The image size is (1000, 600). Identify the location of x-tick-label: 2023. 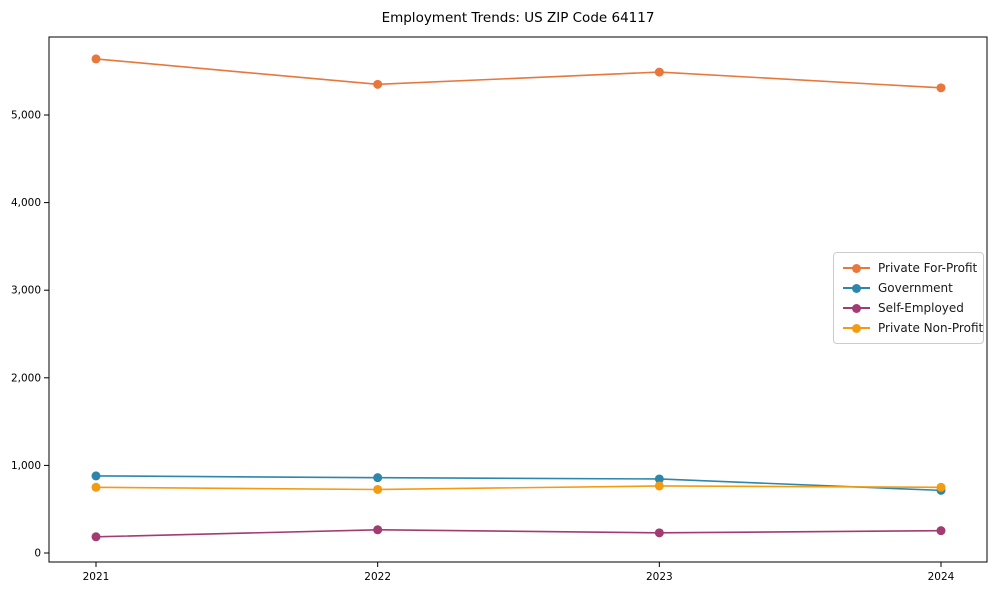
(659, 577).